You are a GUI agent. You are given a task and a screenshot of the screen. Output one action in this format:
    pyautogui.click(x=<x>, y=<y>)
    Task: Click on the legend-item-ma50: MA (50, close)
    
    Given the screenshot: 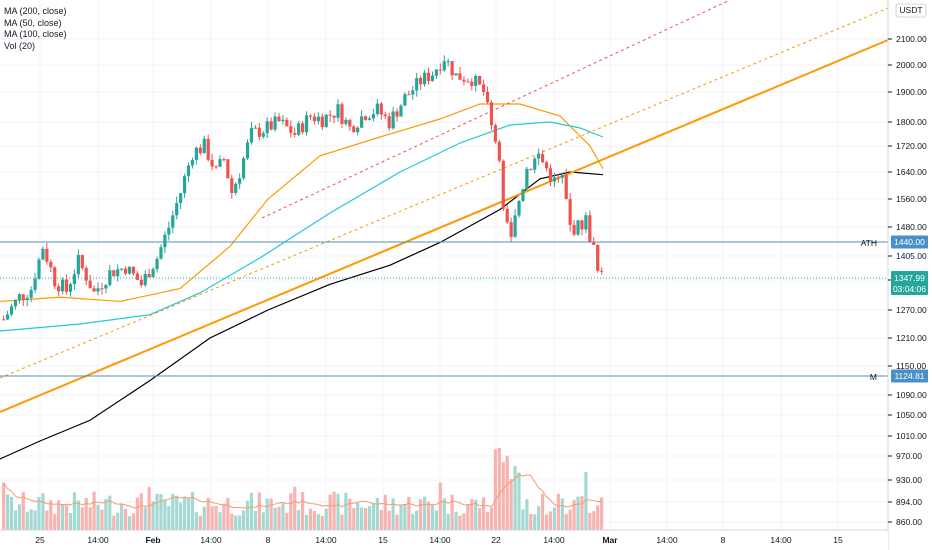 What is the action you would take?
    pyautogui.click(x=33, y=22)
    